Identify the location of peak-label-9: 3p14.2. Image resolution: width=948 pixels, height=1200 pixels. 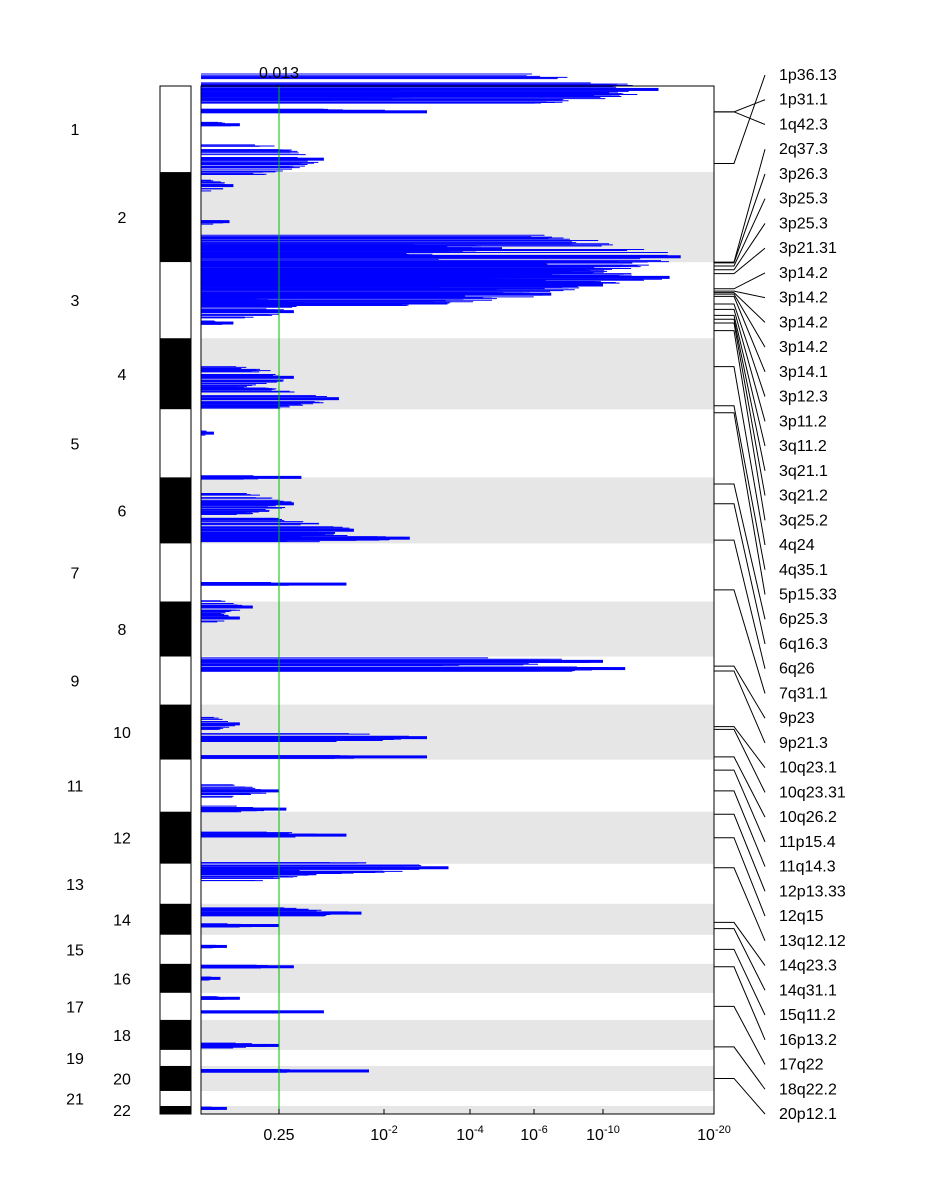
(803, 298).